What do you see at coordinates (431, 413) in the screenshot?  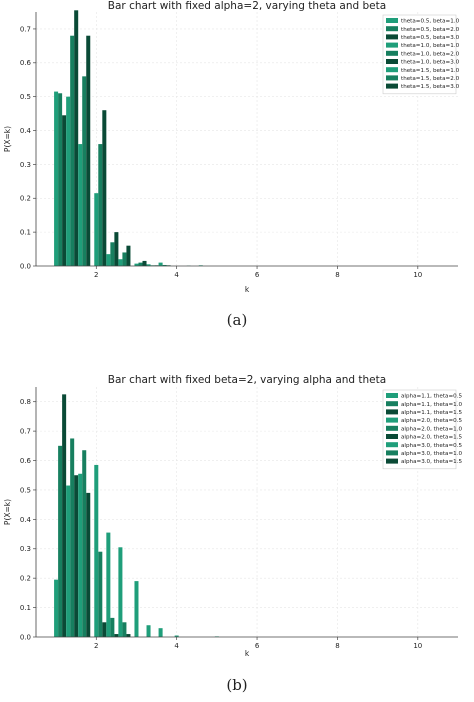 I see `legend-label: alpha=1.1, theta=1.5` at bounding box center [431, 413].